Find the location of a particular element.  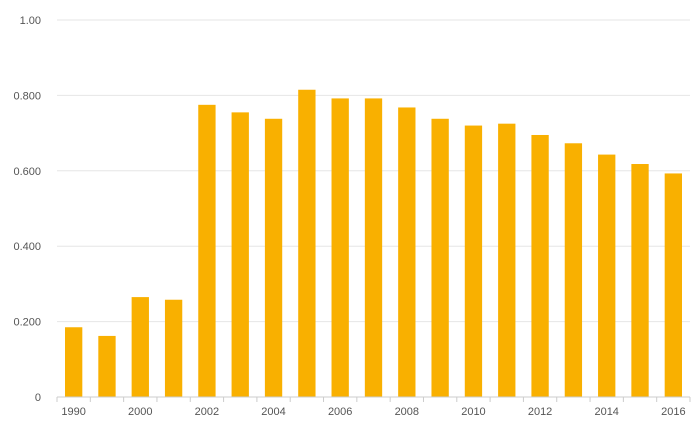

y-tick-label: 0 is located at coordinates (38, 398).